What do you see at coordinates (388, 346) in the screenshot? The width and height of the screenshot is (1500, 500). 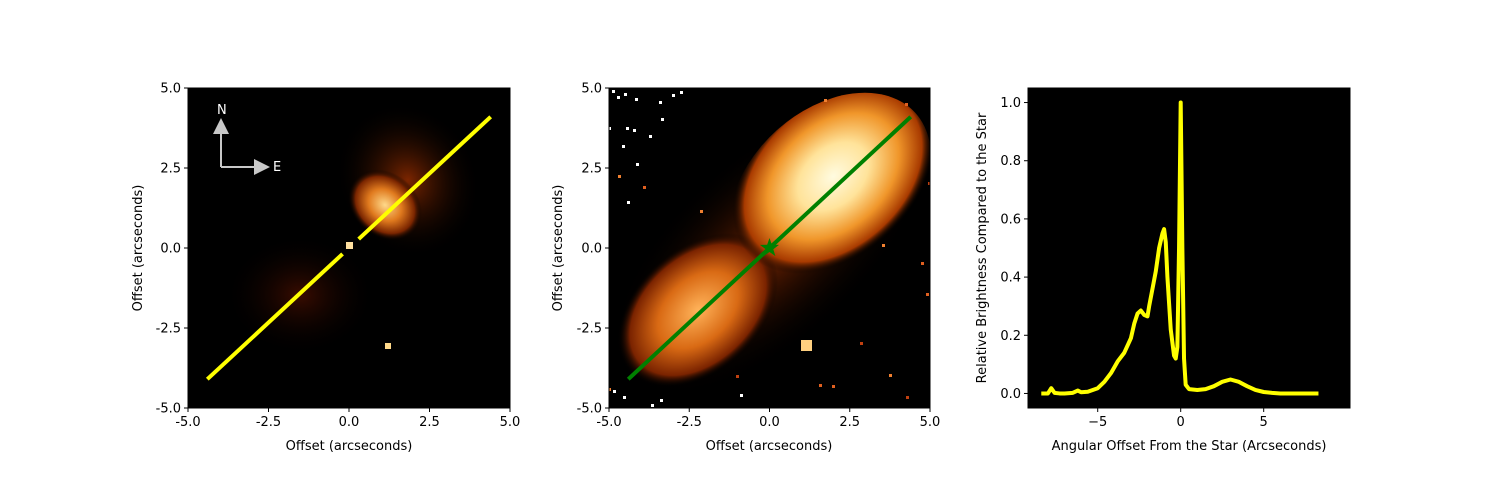 I see `left-point-source` at bounding box center [388, 346].